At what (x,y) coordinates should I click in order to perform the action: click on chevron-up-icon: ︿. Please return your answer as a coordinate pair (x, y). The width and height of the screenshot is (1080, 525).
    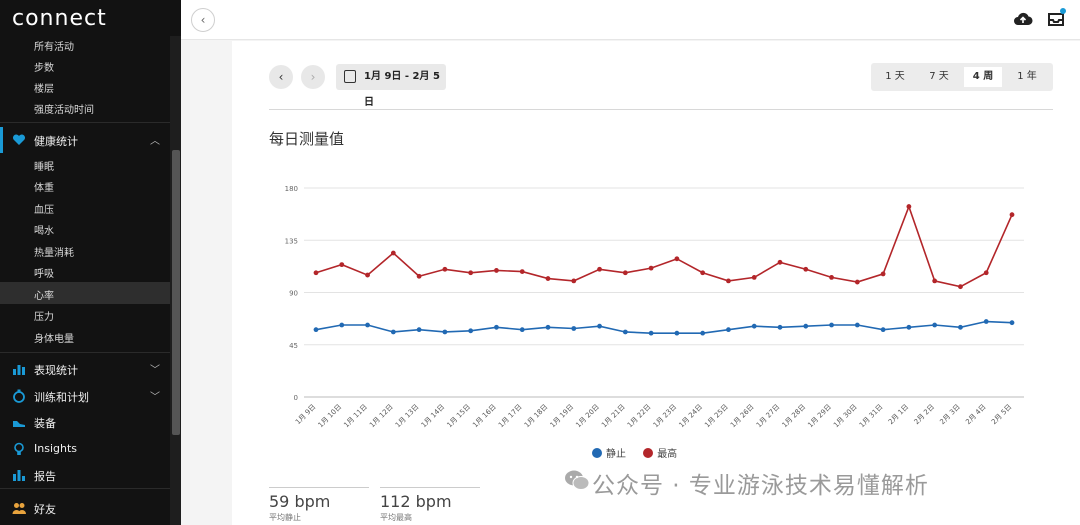
    Looking at the image, I should click on (155, 141).